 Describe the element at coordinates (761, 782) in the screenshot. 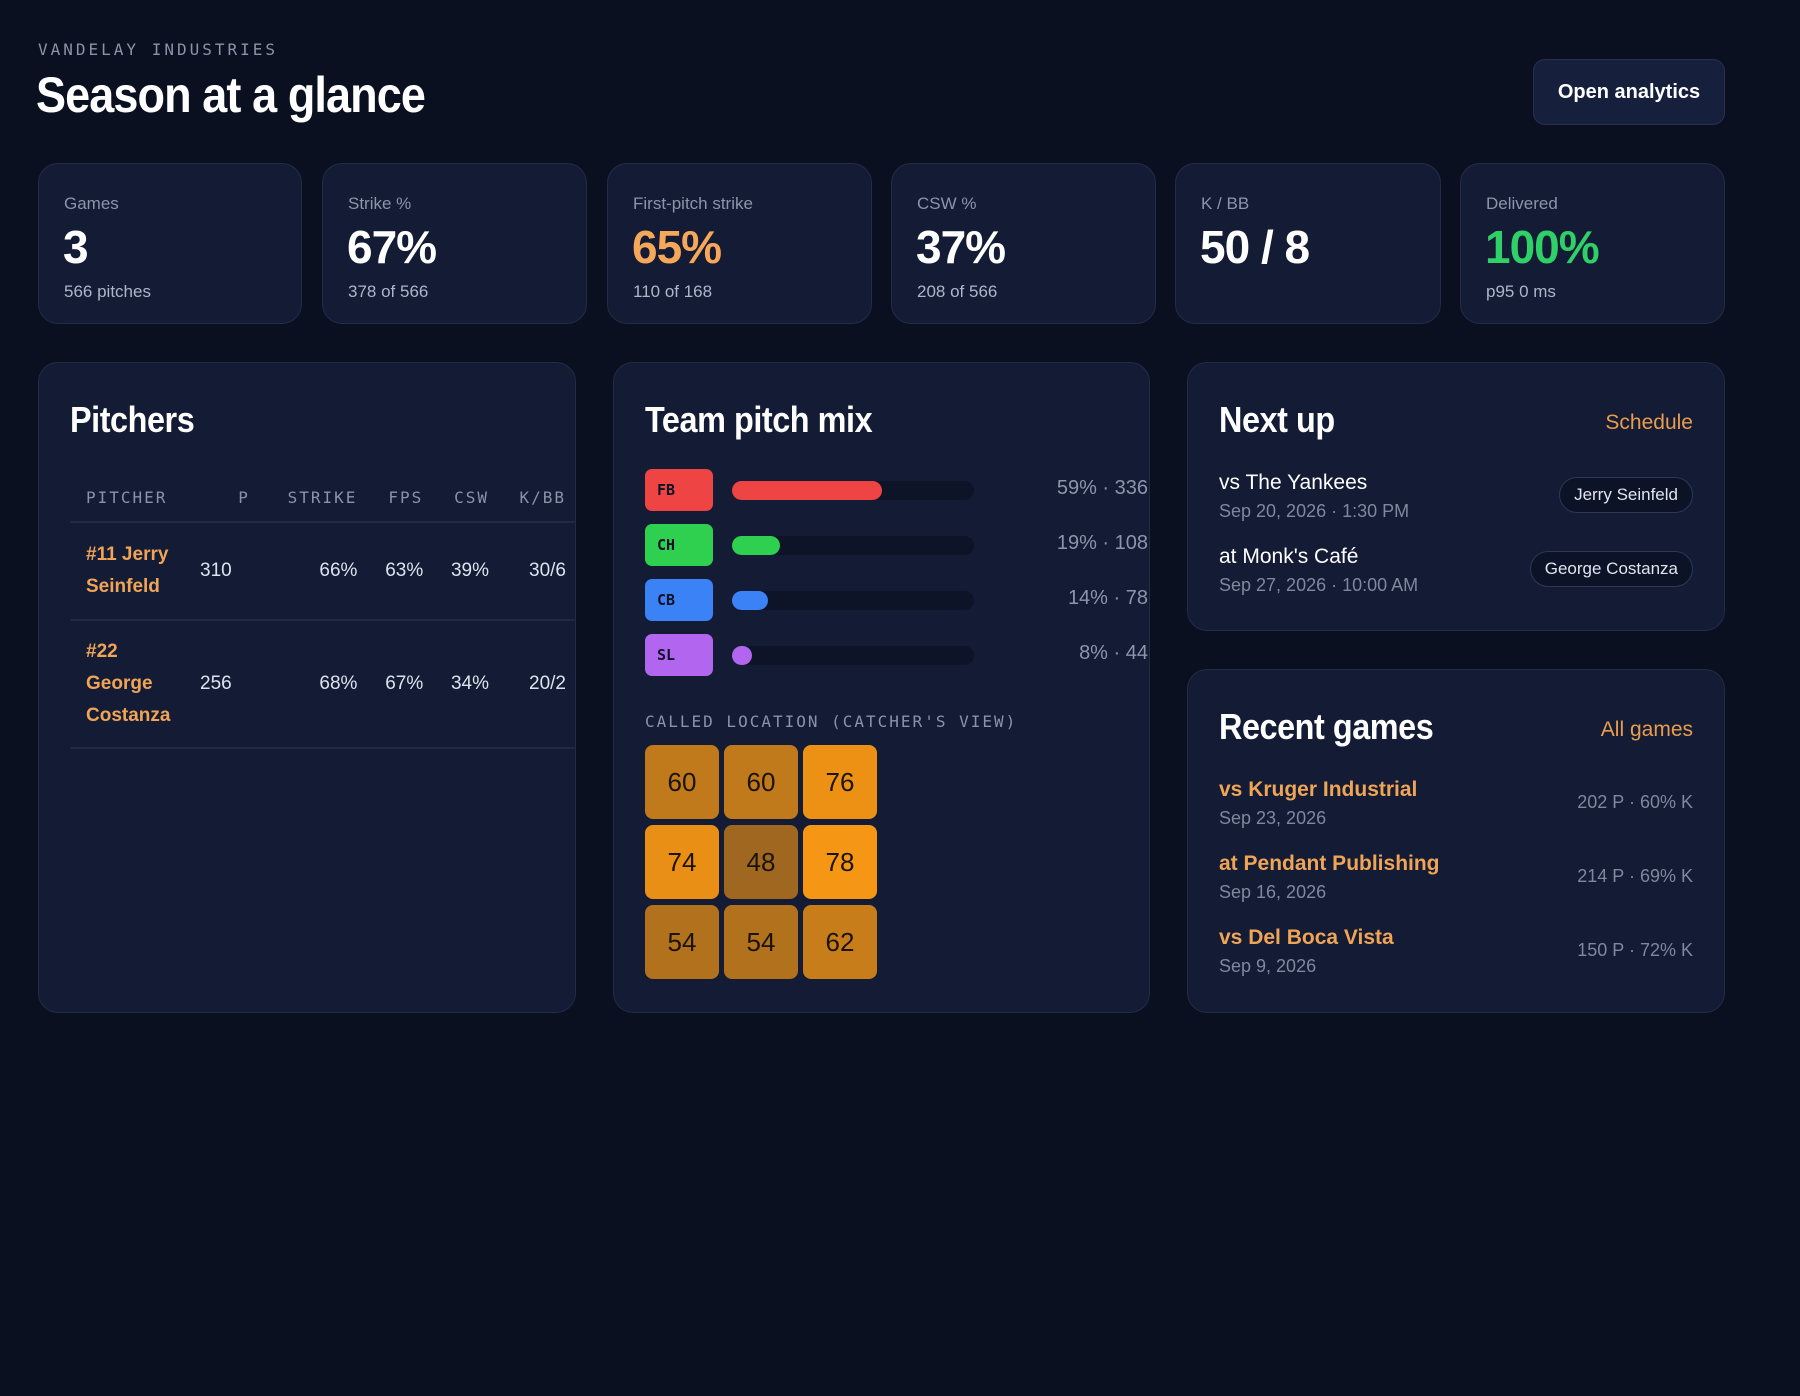

I see `zone-cell: 60` at that location.